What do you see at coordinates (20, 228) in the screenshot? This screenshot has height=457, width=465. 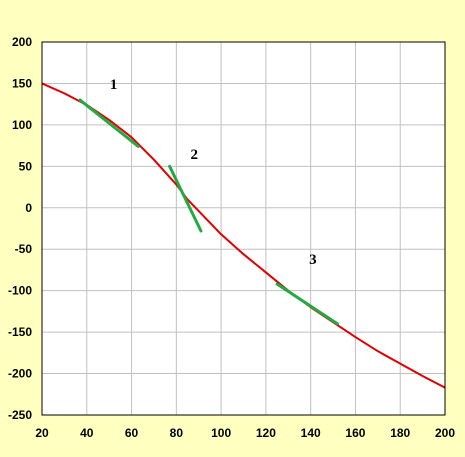 I see `y-axis-ticks: 200 150 100 50 0 -50 -100 -150 -200 -250` at bounding box center [20, 228].